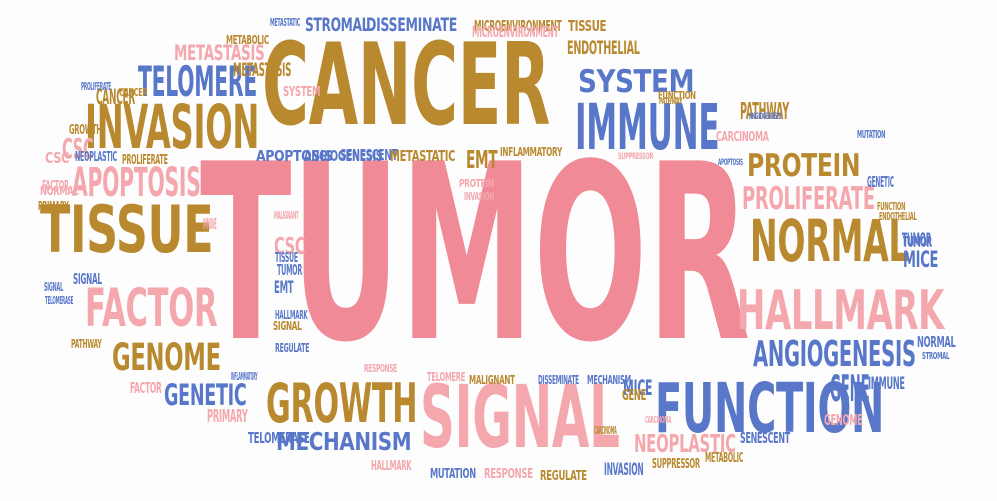 Image resolution: width=997 pixels, height=501 pixels. What do you see at coordinates (636, 155) in the screenshot?
I see `word-suppressor: SUPPRESSOR` at bounding box center [636, 155].